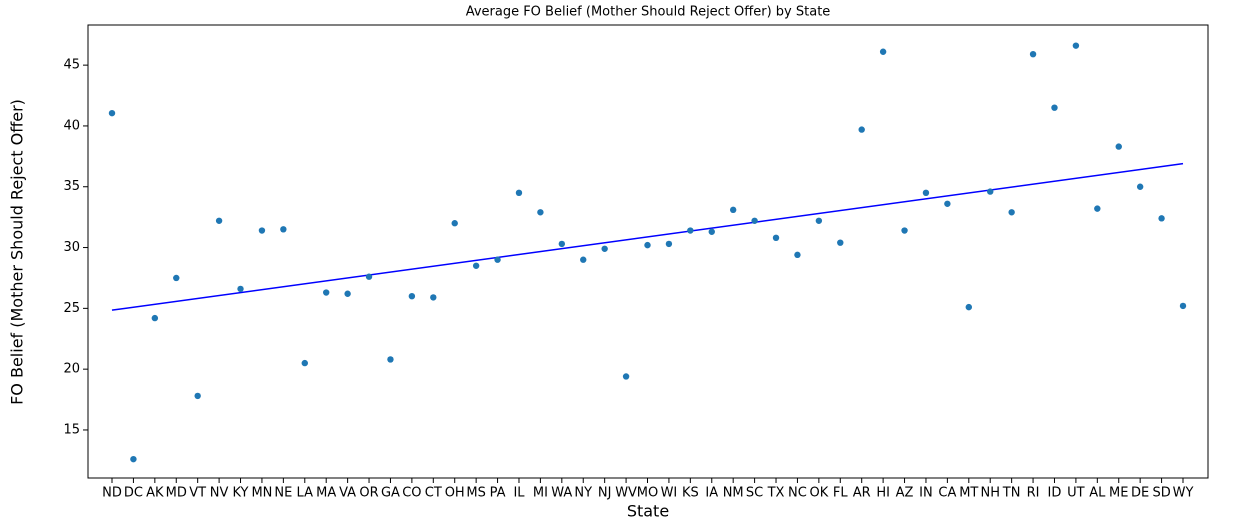 Image resolution: width=1238 pixels, height=526 pixels. What do you see at coordinates (1161, 493) in the screenshot?
I see `x-tick-label: SD` at bounding box center [1161, 493].